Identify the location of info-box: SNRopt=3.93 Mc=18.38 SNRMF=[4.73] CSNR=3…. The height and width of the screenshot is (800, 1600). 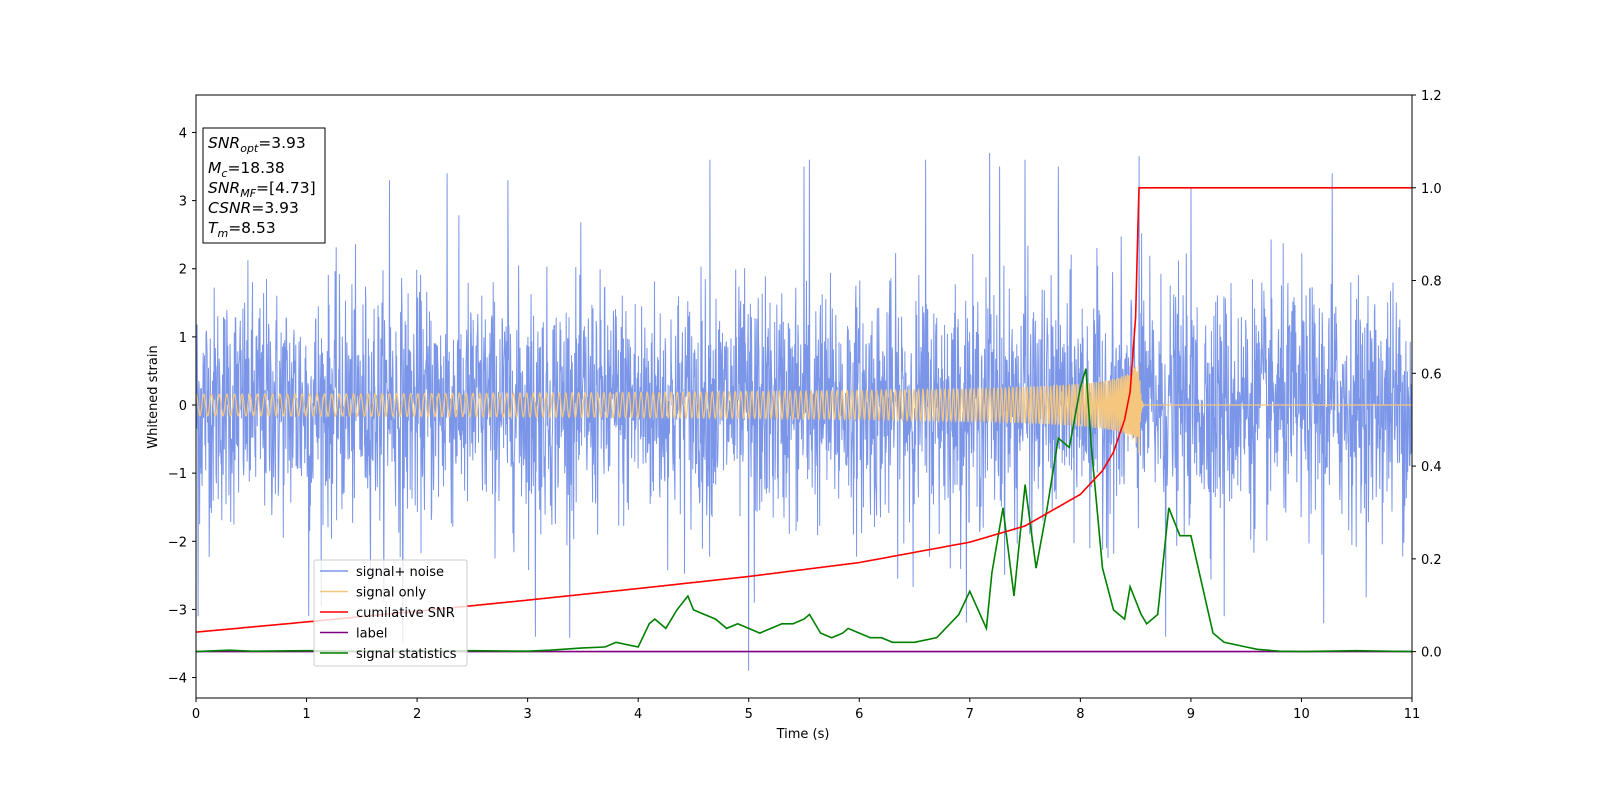
(264, 185).